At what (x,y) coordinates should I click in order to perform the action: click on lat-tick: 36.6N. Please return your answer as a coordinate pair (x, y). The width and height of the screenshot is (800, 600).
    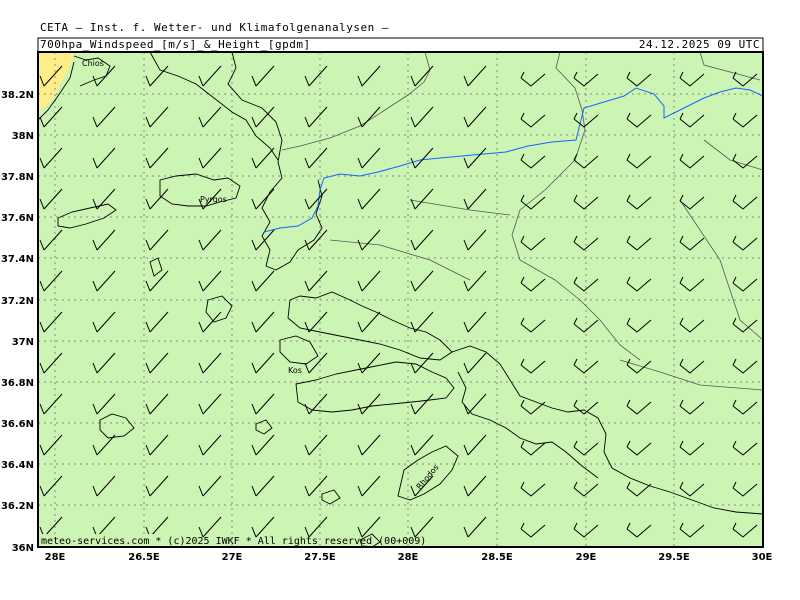
    Looking at the image, I should click on (17, 424).